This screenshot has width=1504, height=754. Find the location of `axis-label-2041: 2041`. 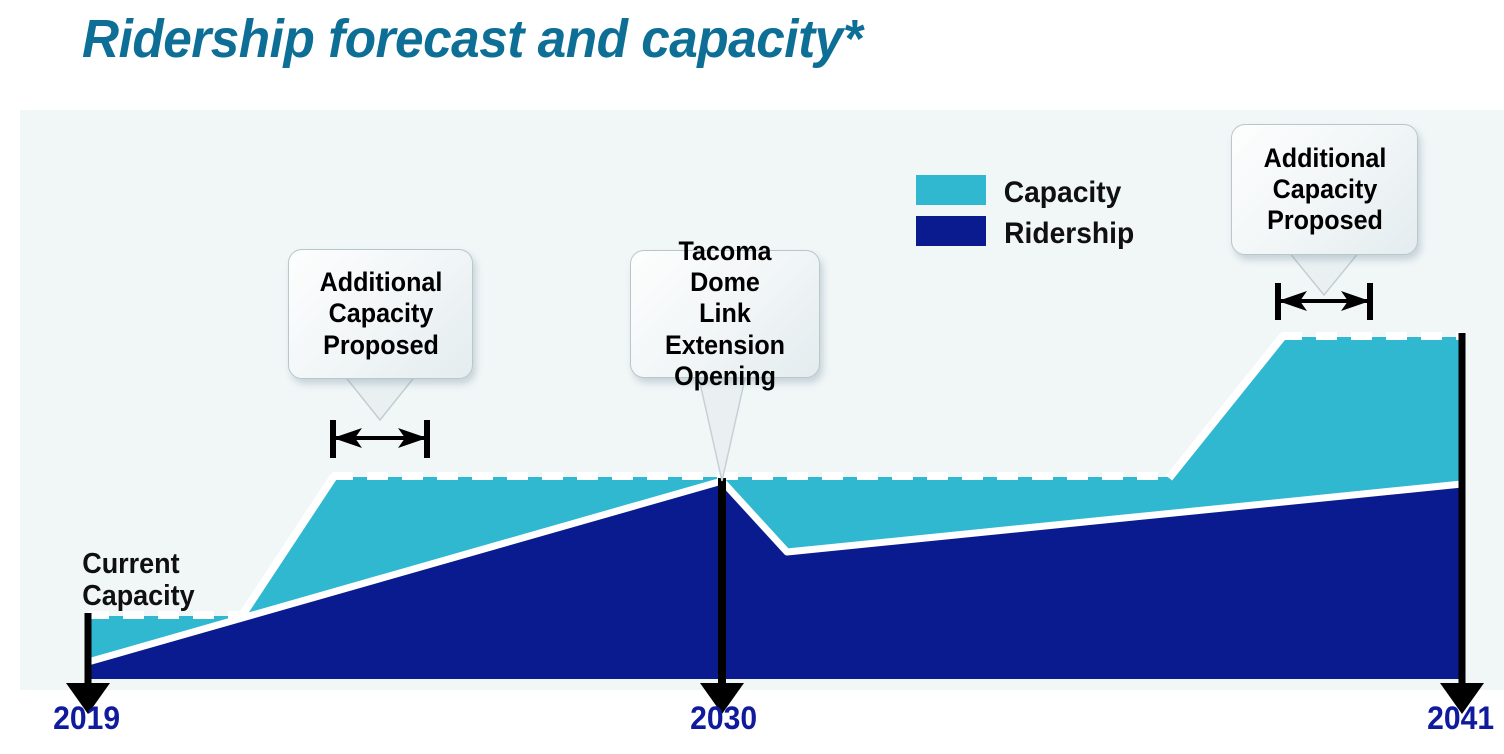

axis-label-2041: 2041 is located at coordinates (1460, 718).